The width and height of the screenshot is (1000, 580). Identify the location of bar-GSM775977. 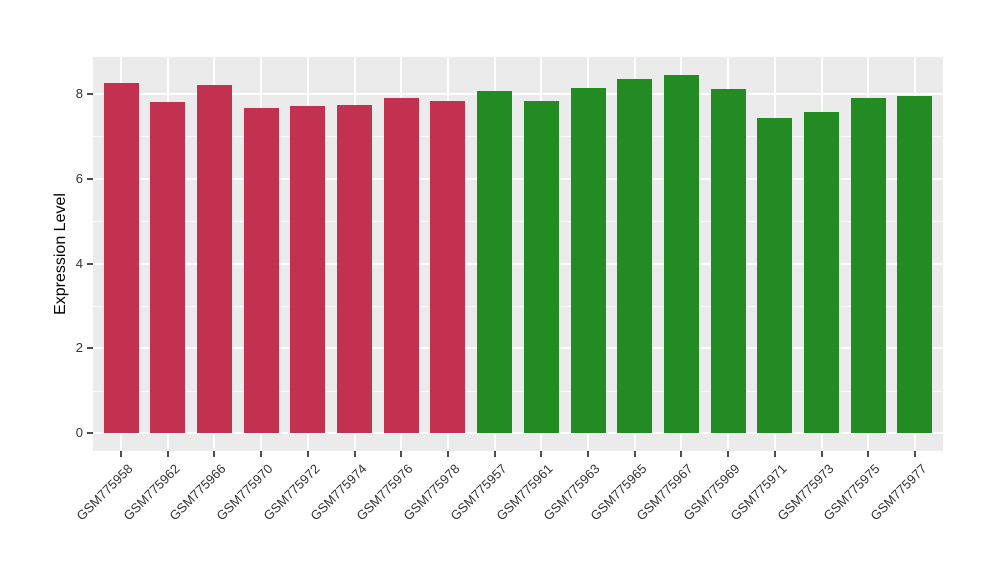
(915, 264).